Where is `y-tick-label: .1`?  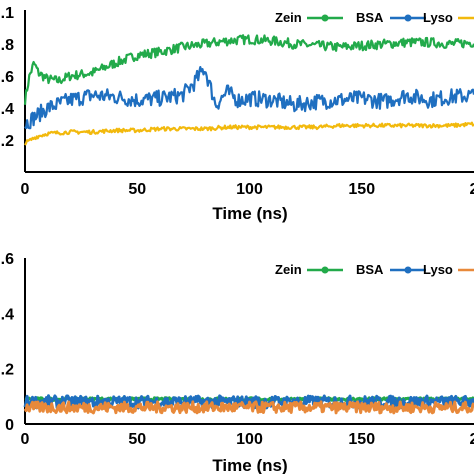 y-tick-label: .1 is located at coordinates (7, 13).